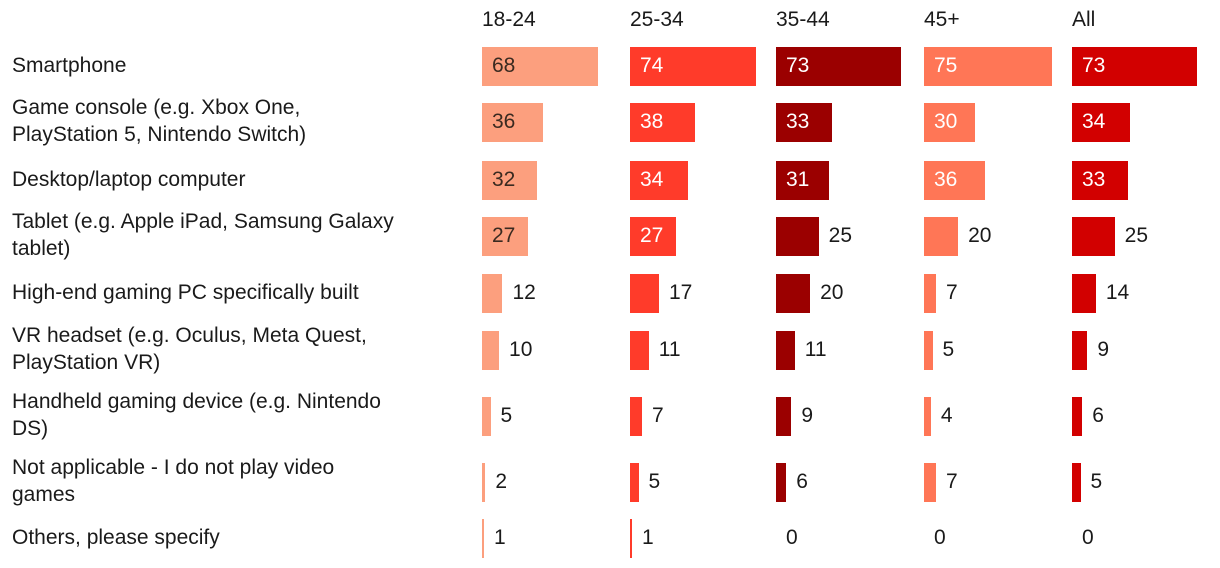 The image size is (1220, 568). What do you see at coordinates (196, 415) in the screenshot?
I see `row-label: Handheld gaming device (e.g. Nintendo DS)` at bounding box center [196, 415].